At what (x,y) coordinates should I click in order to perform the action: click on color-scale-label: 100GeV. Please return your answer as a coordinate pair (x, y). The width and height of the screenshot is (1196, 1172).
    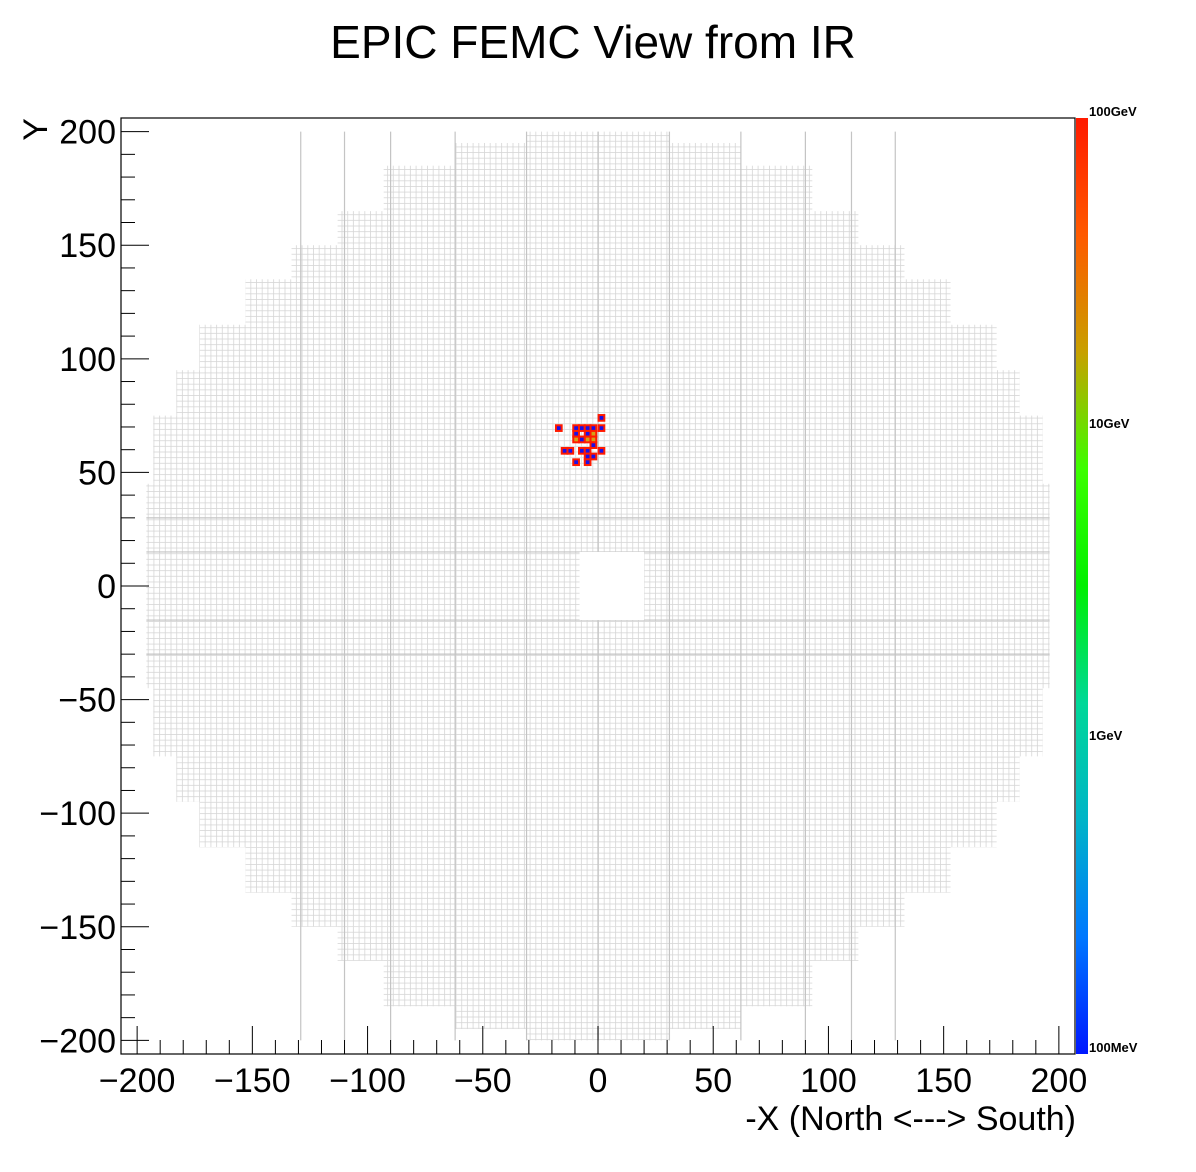
    Looking at the image, I should click on (1113, 111).